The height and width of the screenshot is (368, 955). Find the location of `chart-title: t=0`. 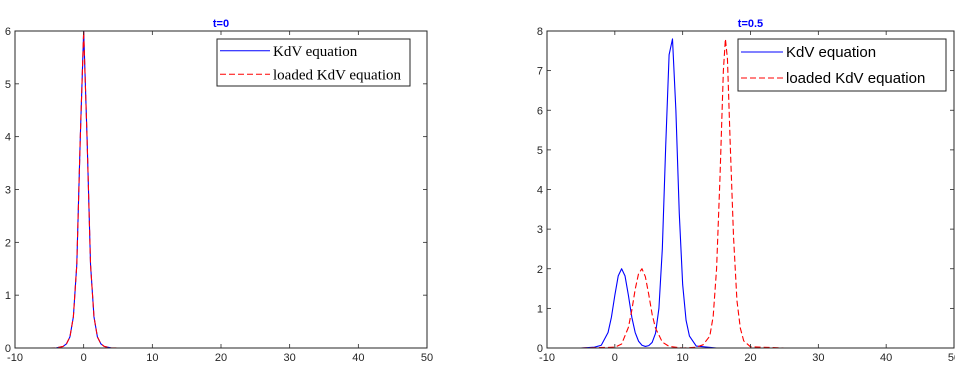

chart-title: t=0 is located at coordinates (221, 24).